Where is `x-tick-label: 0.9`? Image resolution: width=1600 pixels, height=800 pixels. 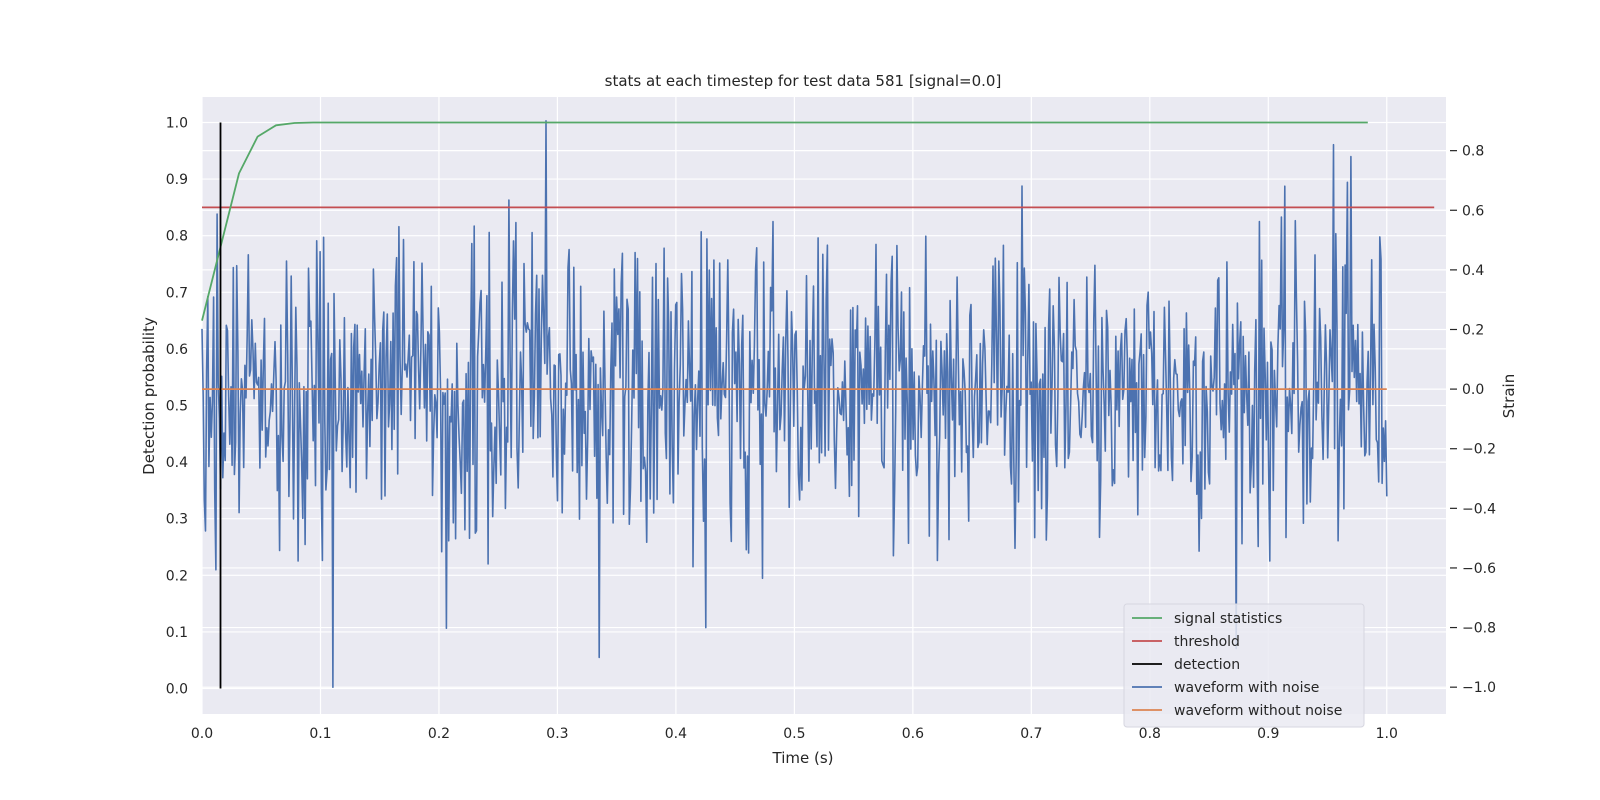 x-tick-label: 0.9 is located at coordinates (1268, 734).